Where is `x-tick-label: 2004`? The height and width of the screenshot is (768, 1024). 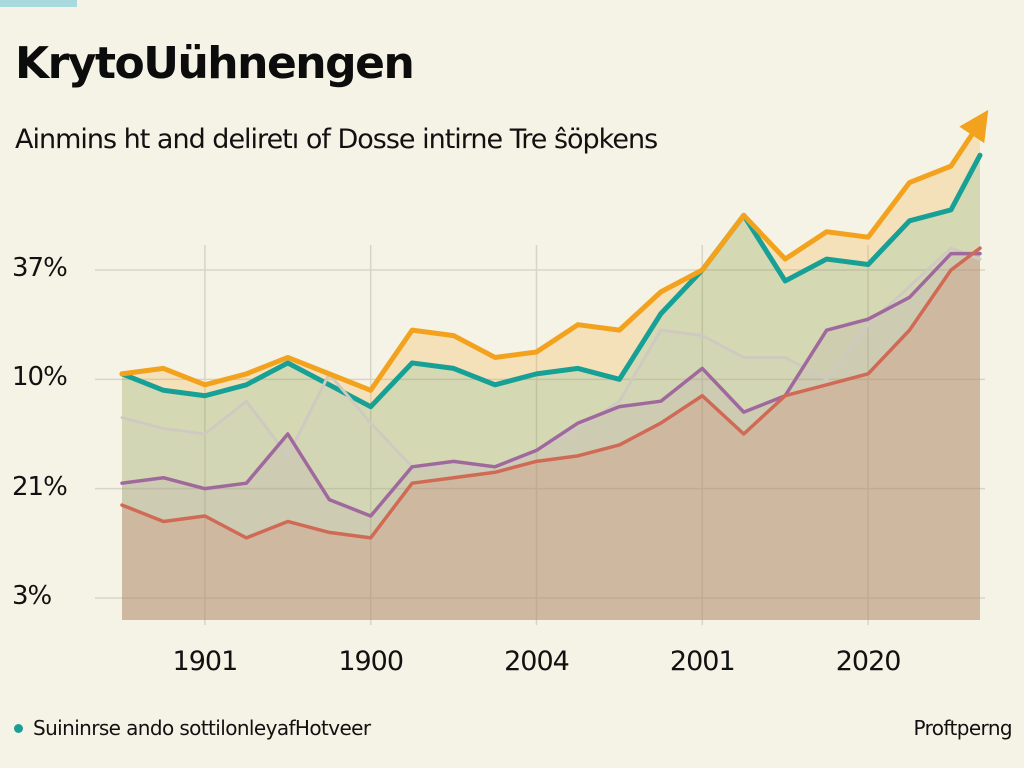 x-tick-label: 2004 is located at coordinates (537, 661).